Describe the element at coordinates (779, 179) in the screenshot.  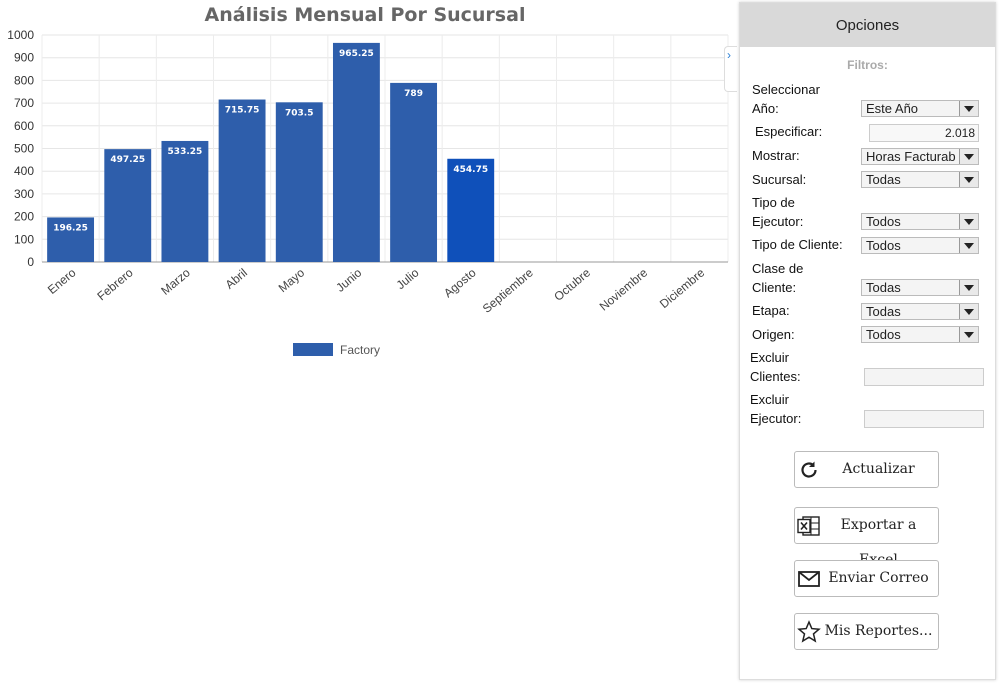
I see `label-sucursal: Sucursal:` at that location.